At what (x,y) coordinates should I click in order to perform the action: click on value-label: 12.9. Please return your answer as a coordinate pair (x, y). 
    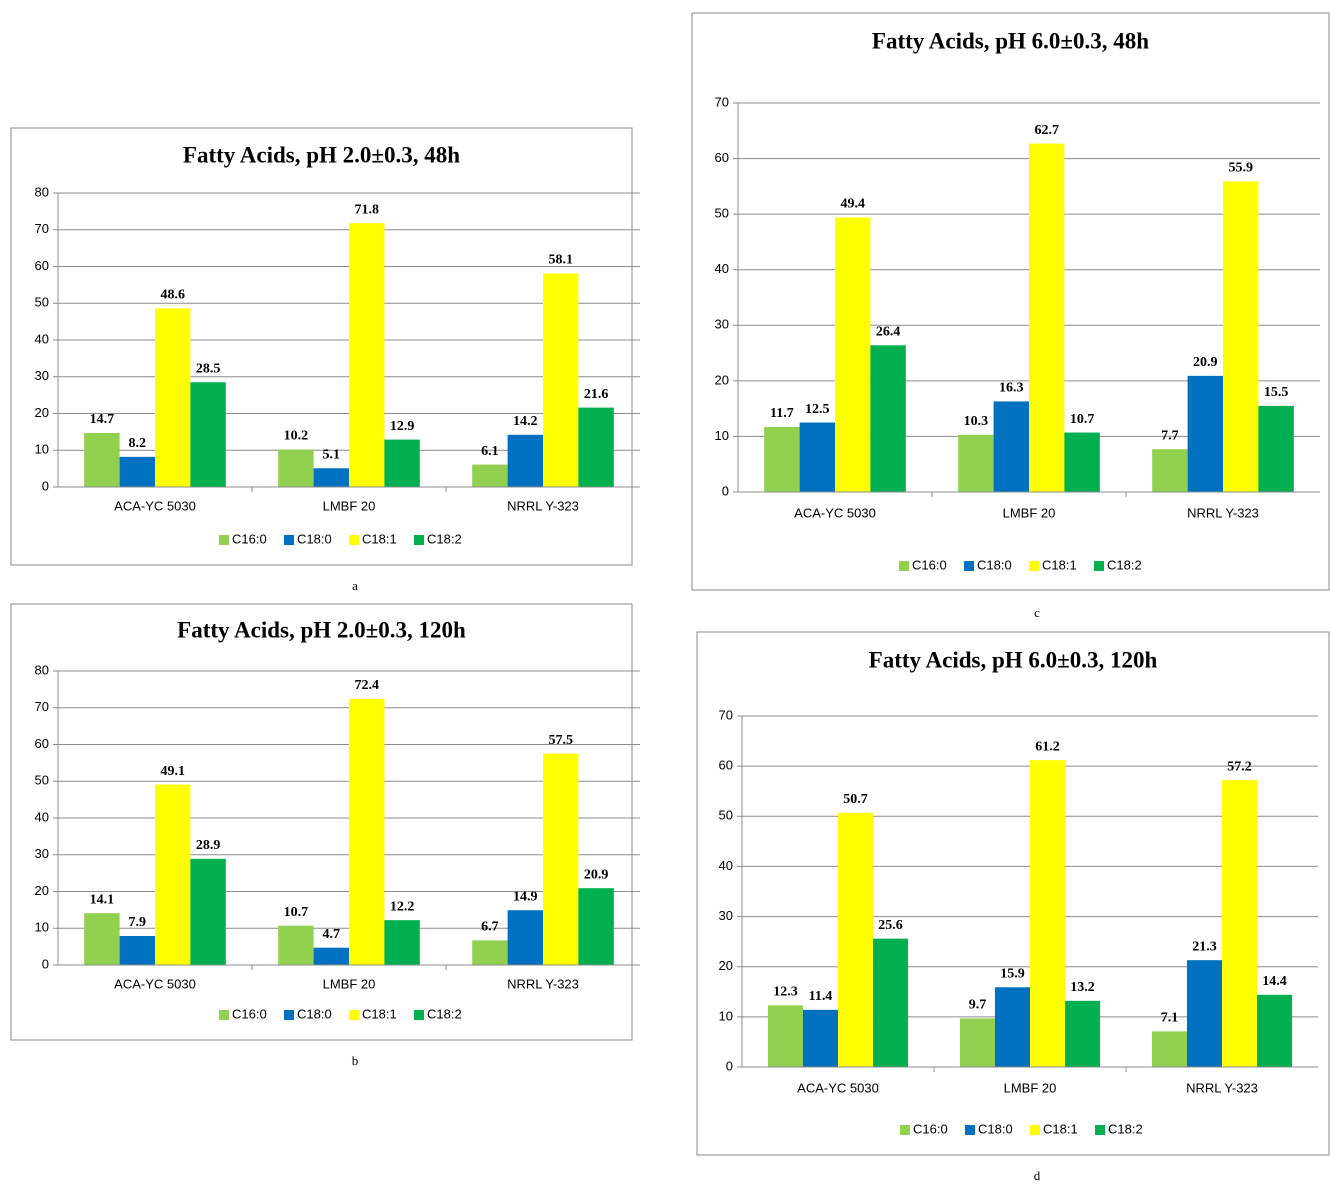
    Looking at the image, I should click on (402, 426).